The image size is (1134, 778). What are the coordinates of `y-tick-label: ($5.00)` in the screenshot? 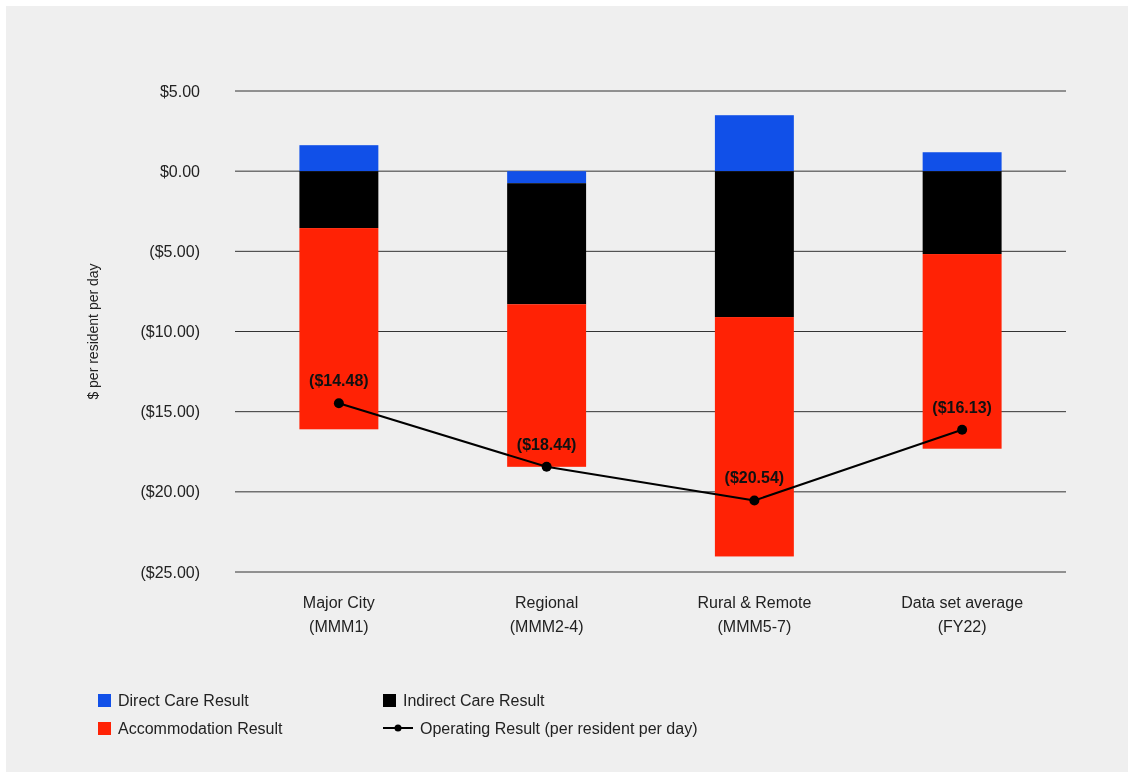 It's located at (174, 251).